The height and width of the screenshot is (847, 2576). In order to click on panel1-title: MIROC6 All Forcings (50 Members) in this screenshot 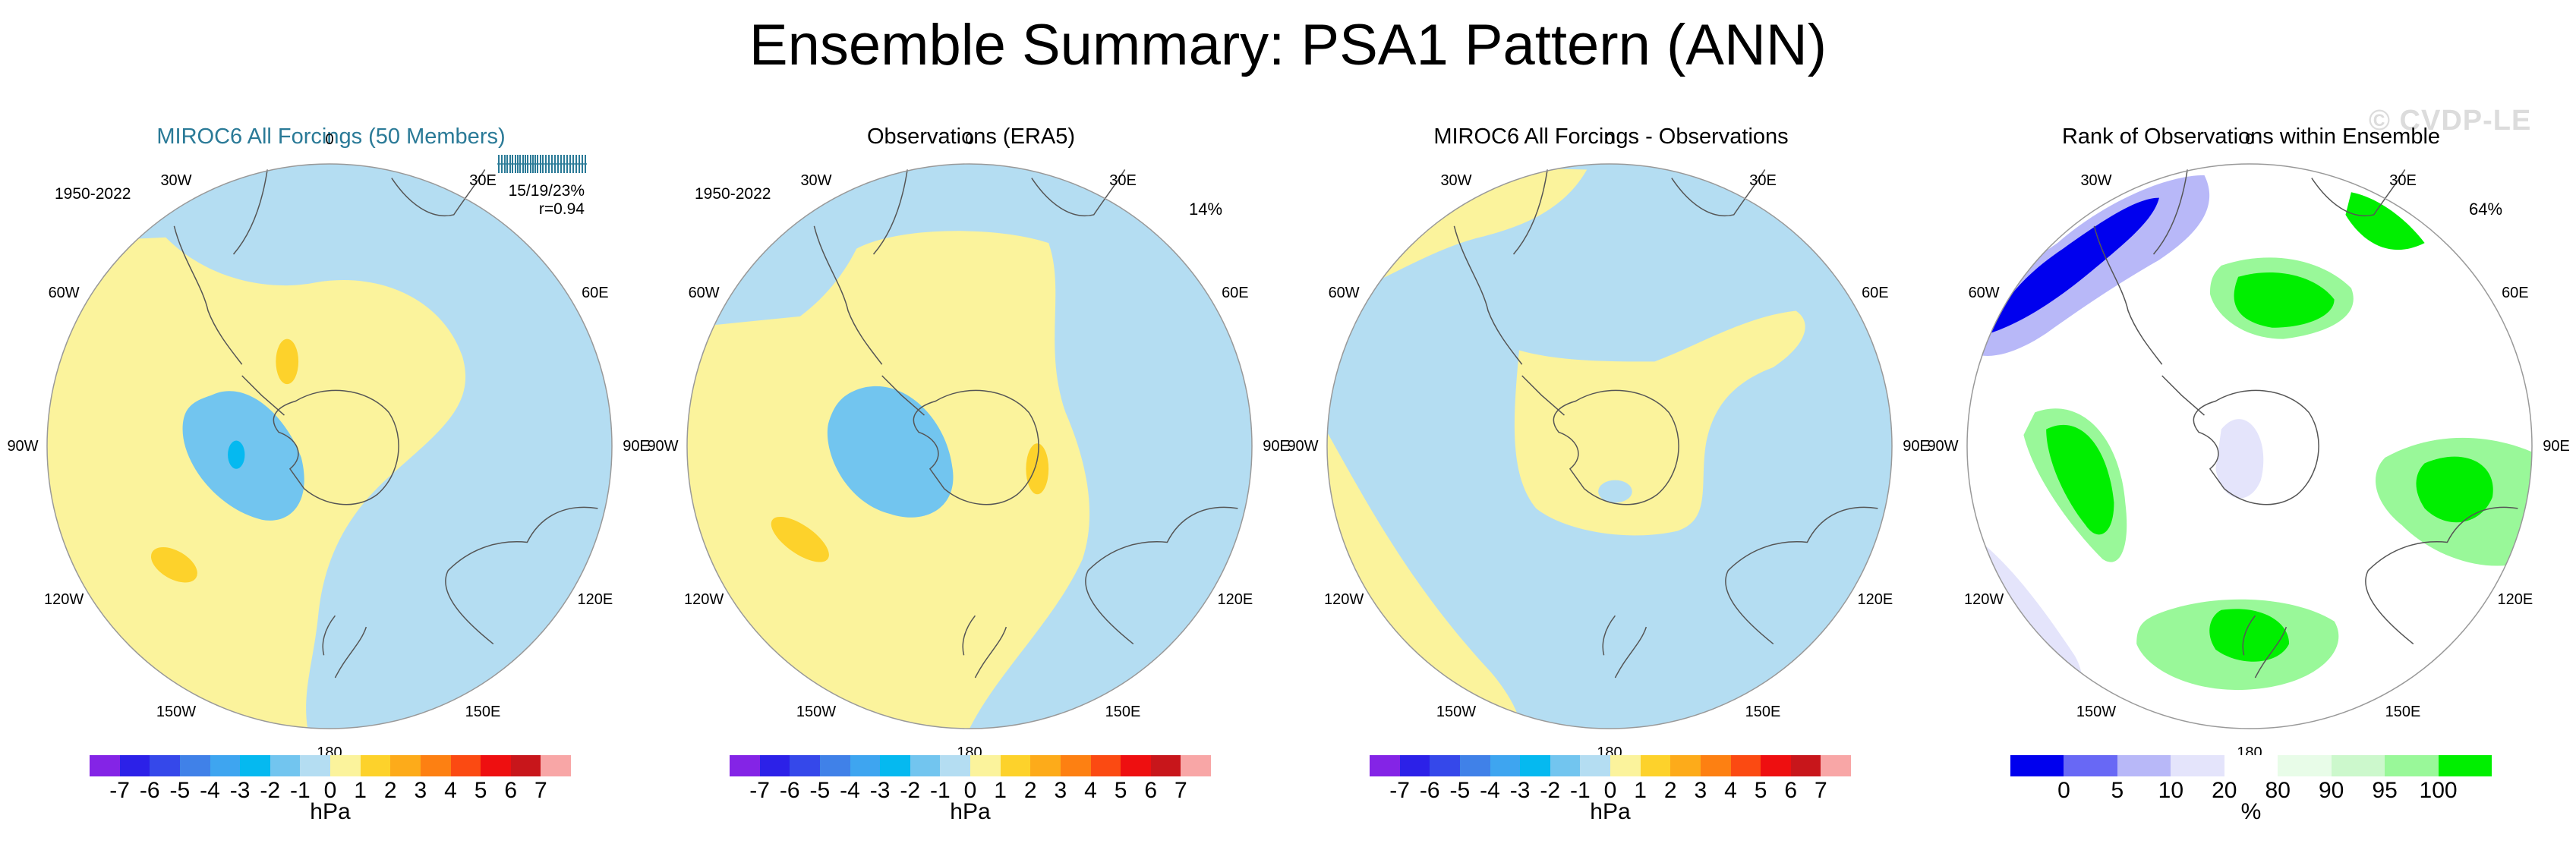, I will do `click(331, 136)`.